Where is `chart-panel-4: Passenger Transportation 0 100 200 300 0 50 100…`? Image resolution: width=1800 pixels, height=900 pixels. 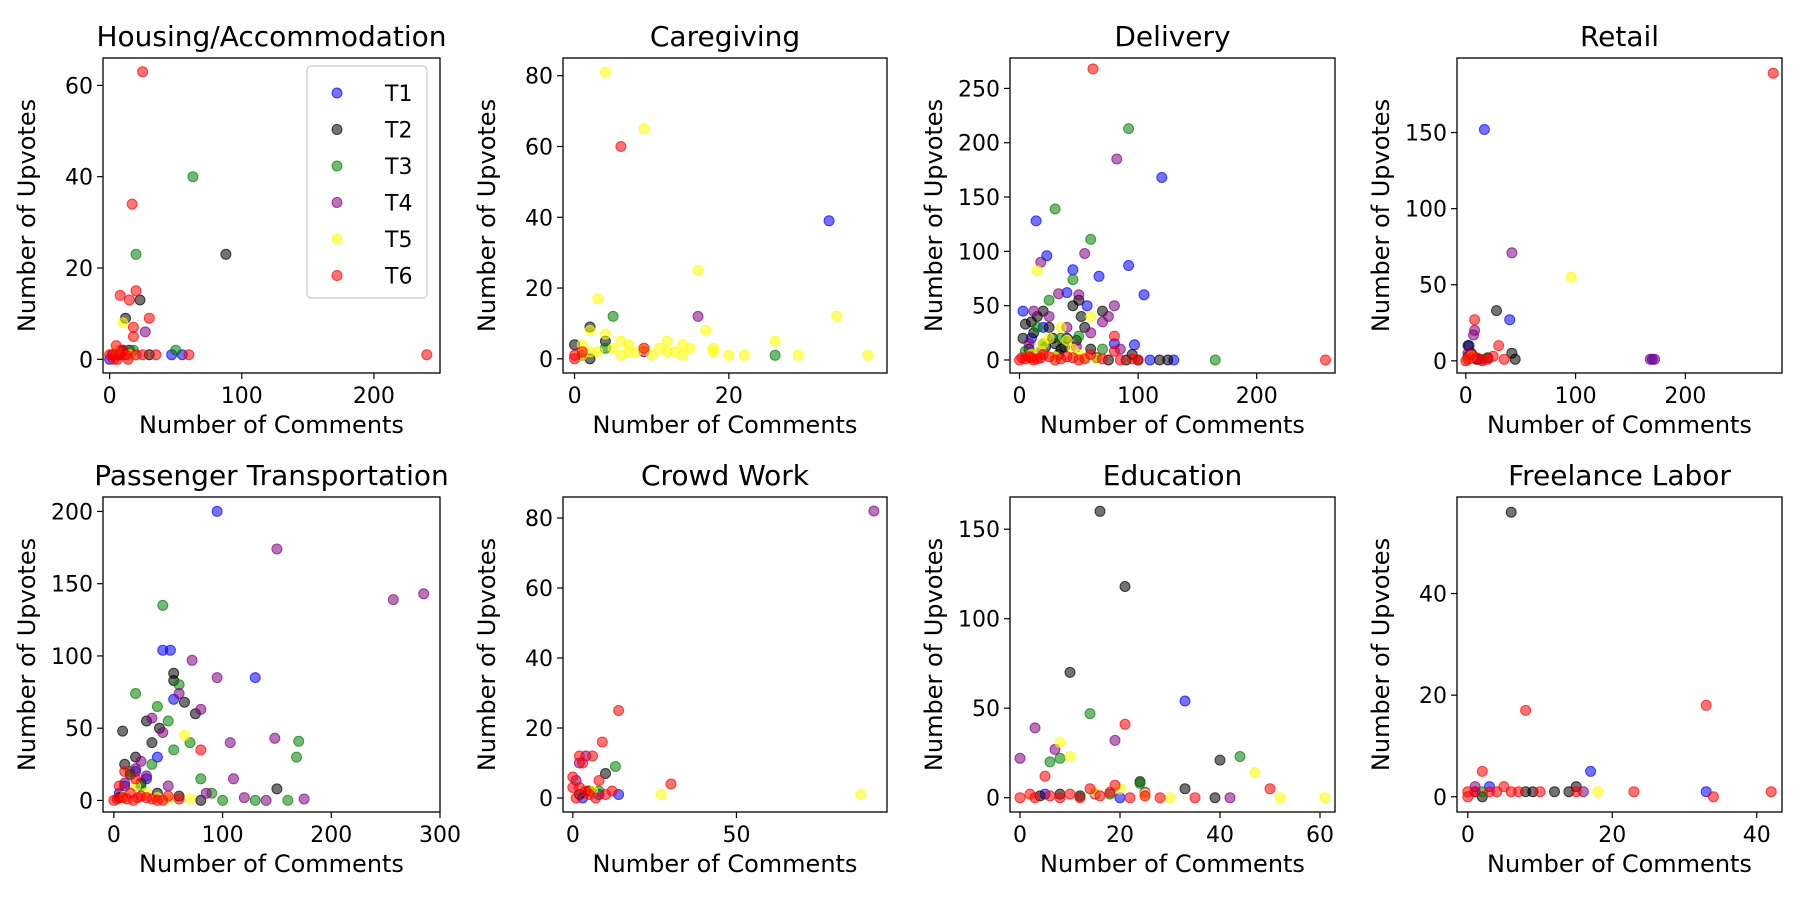 chart-panel-4: Passenger Transportation 0 100 200 300 0 50 100… is located at coordinates (237, 668).